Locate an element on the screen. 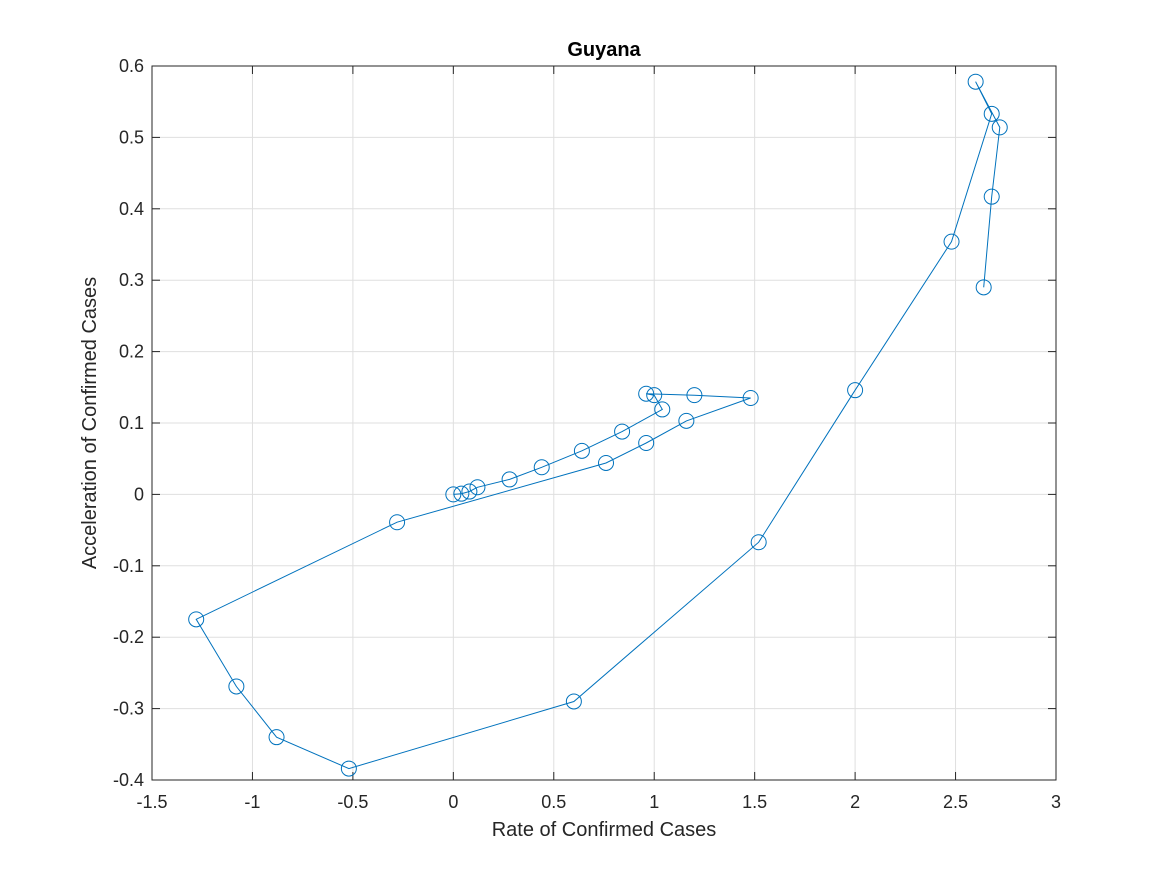 The image size is (1167, 875). y-tick-label: 0.4 is located at coordinates (131, 209).